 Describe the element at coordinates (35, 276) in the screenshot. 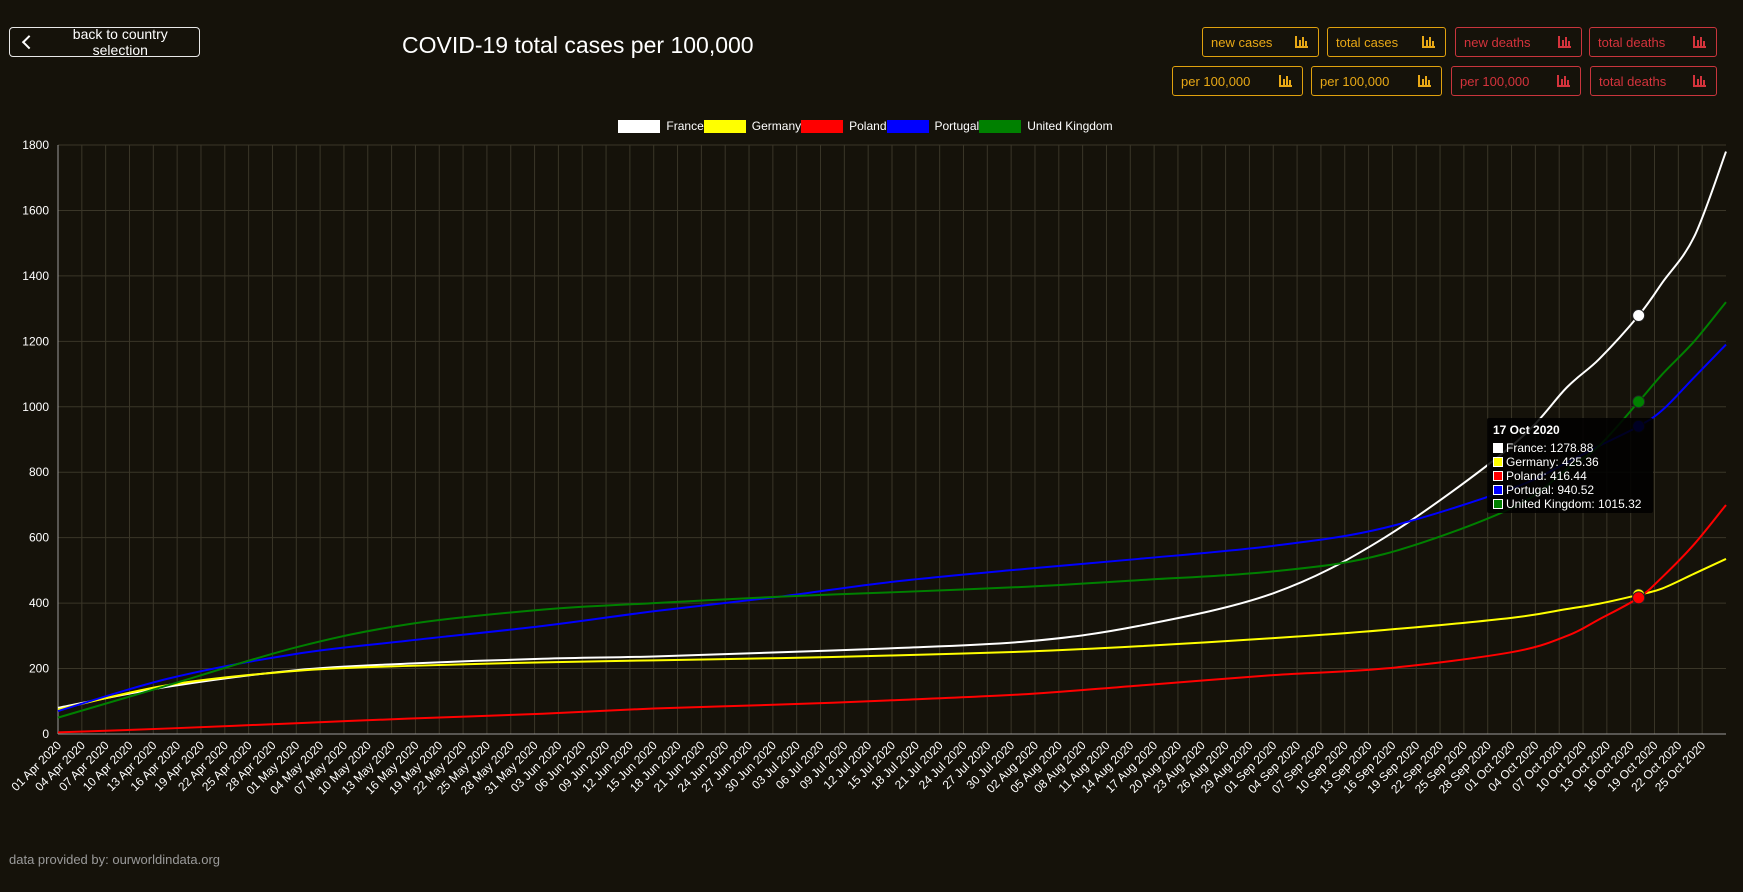

I see `y-tick-label: 1400` at that location.